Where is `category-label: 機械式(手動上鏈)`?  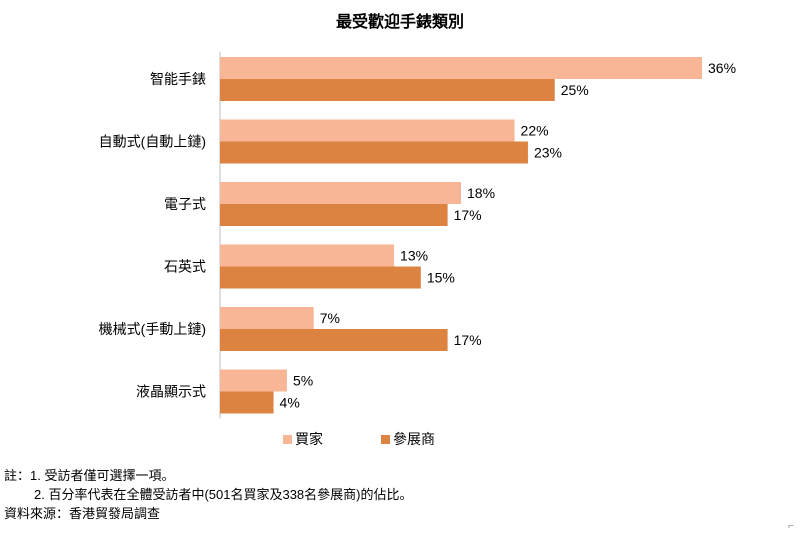
category-label: 機械式(手動上鏈) is located at coordinates (152, 329).